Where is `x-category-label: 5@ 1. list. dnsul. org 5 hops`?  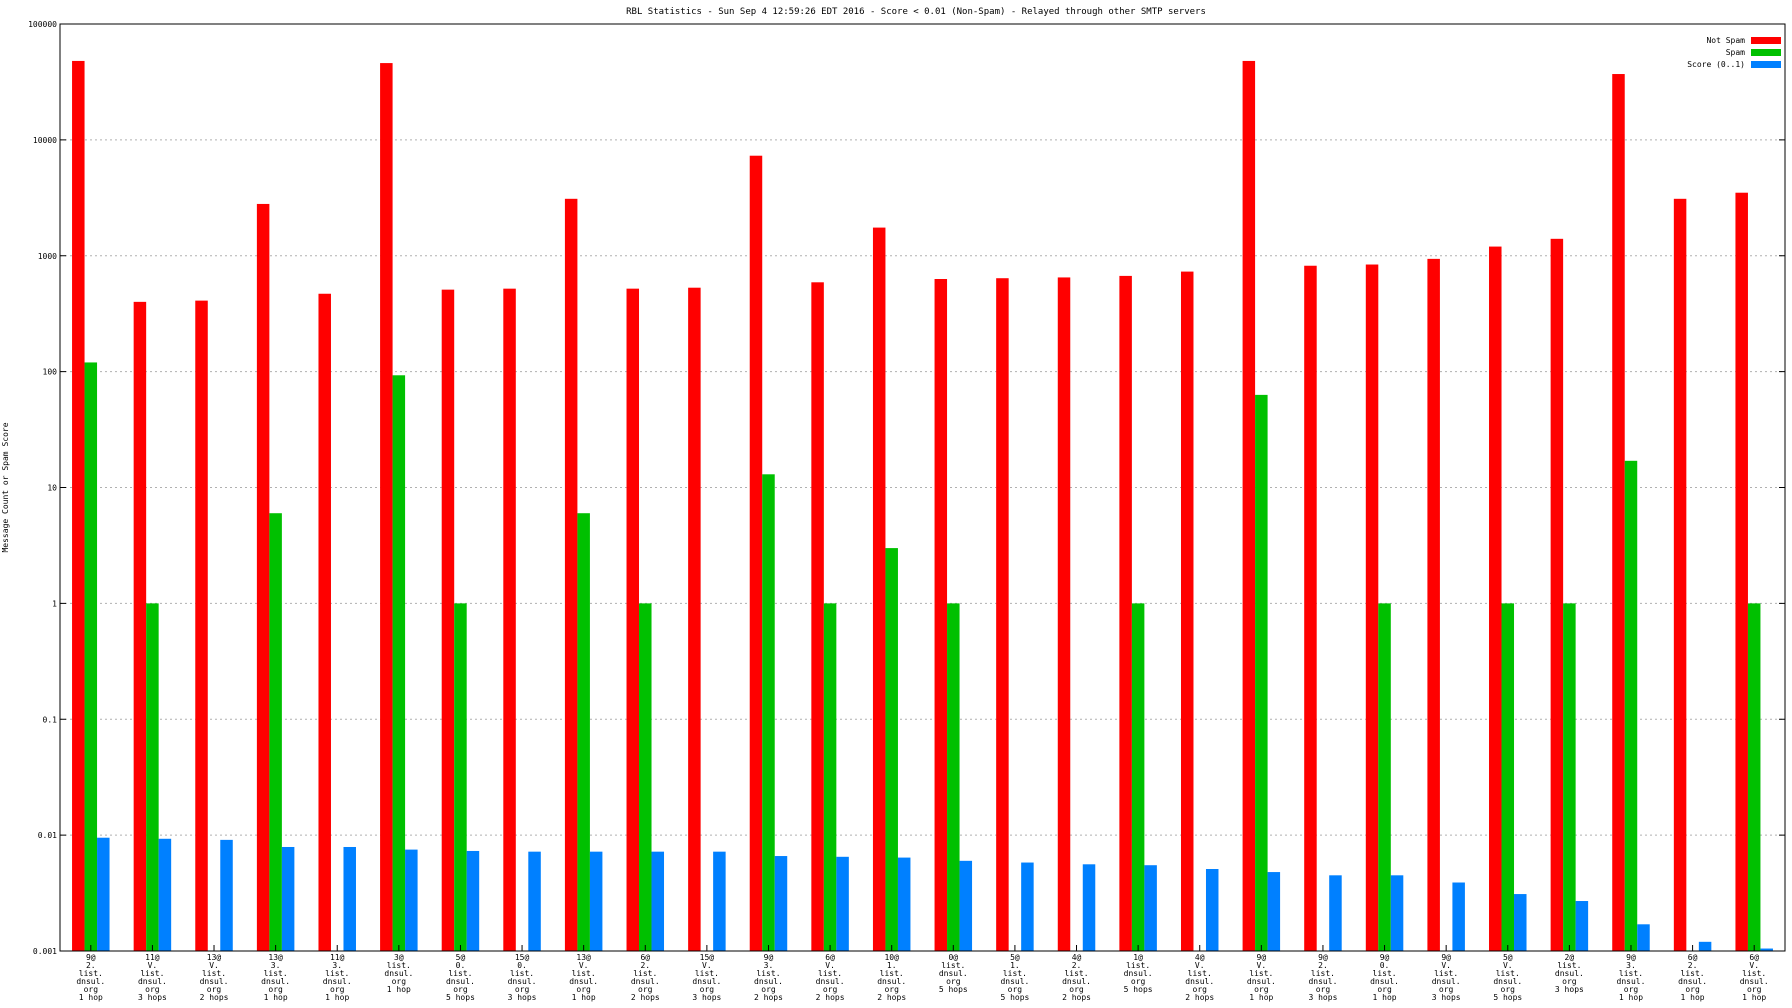 x-category-label: 5@ 1. list. dnsul. org 5 hops is located at coordinates (1014, 977).